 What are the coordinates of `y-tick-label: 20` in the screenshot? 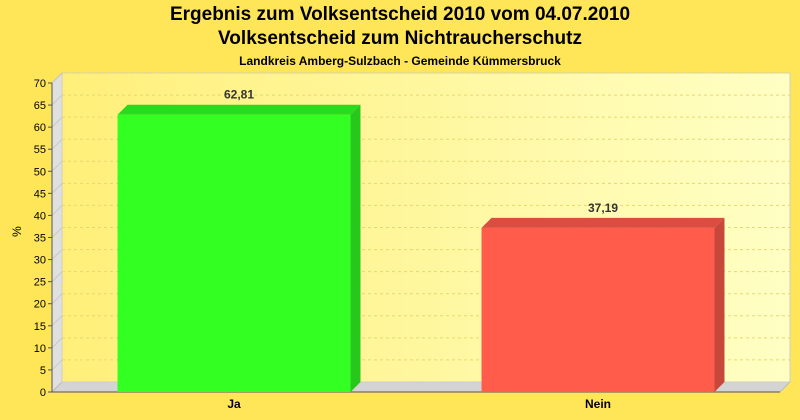 It's located at (40, 305).